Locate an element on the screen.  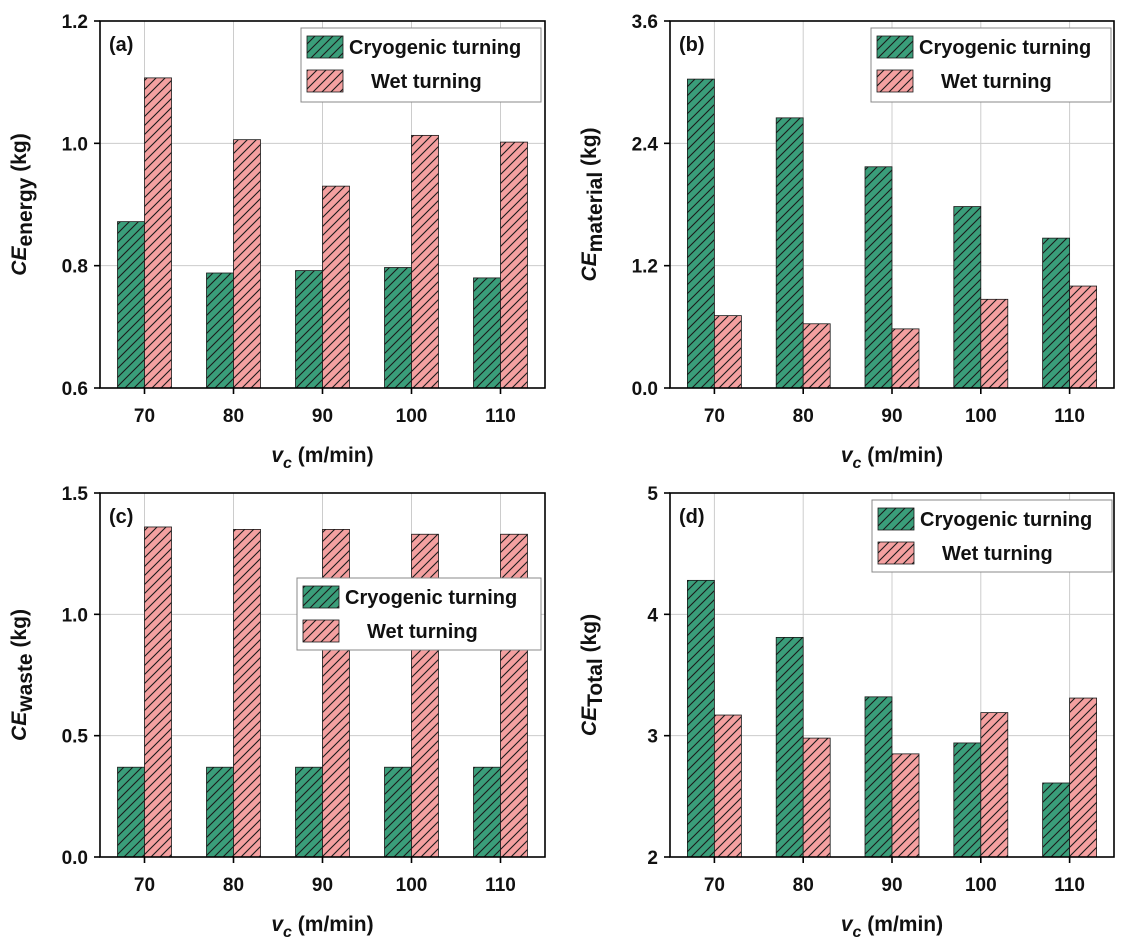
panel-label: (b) is located at coordinates (692, 45).